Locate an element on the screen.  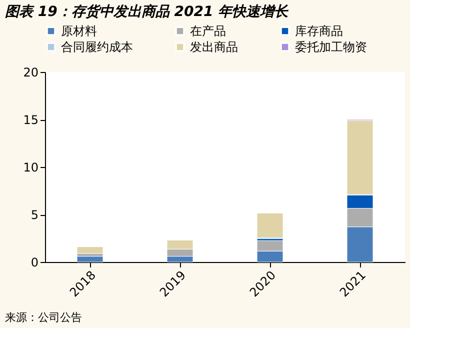
y-tick-label: 5 is located at coordinates (34, 215).